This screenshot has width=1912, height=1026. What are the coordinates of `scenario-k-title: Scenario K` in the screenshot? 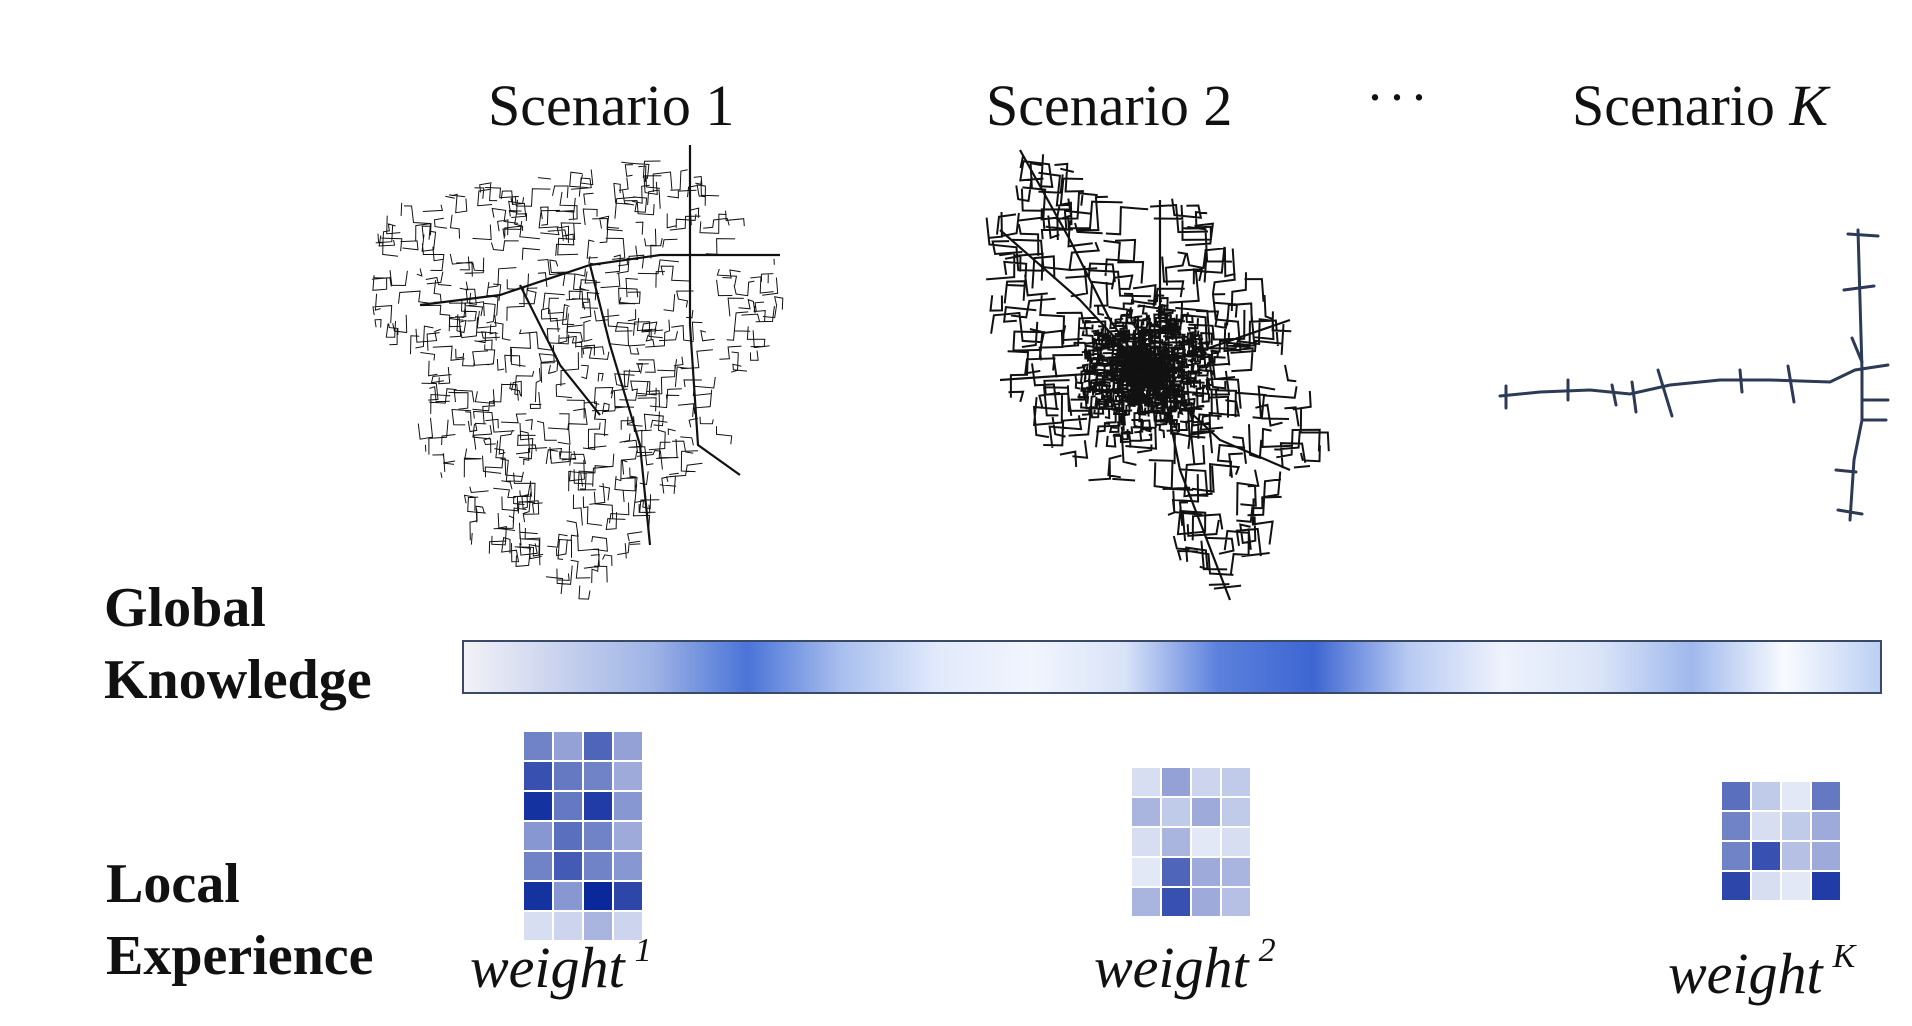 It's located at (1700, 105).